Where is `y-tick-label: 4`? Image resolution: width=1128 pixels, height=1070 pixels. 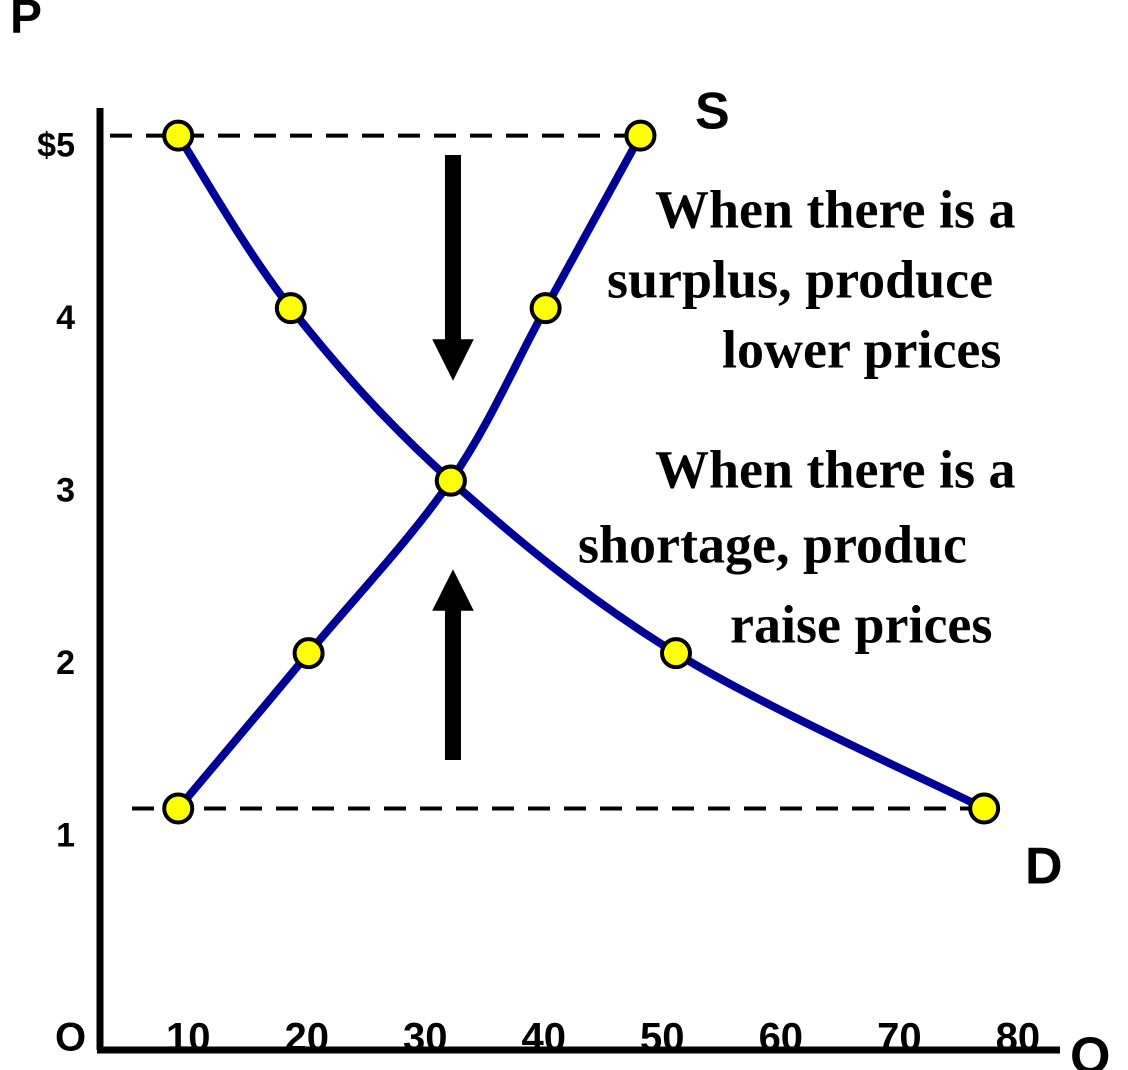 y-tick-label: 4 is located at coordinates (65, 318).